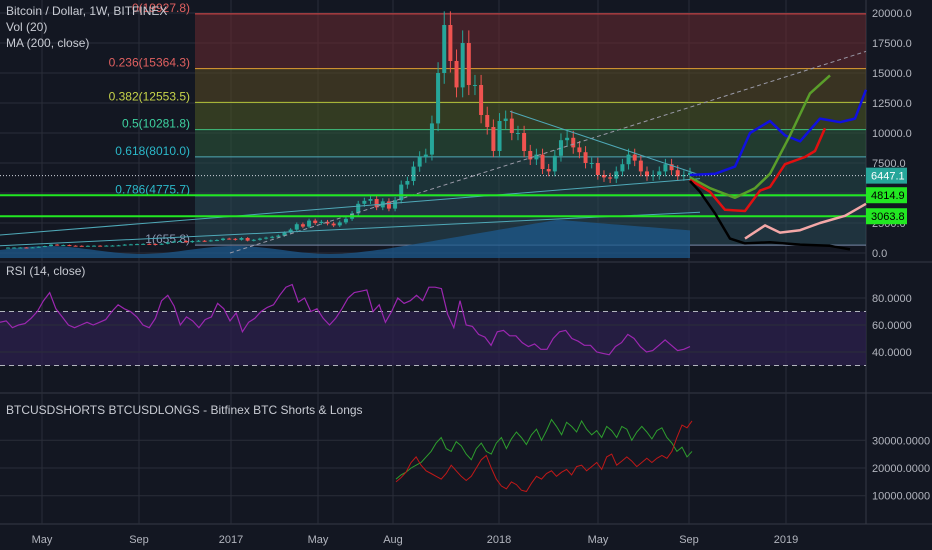 The height and width of the screenshot is (550, 932). I want to click on moving-average-label: MA (200, close), so click(48, 43).